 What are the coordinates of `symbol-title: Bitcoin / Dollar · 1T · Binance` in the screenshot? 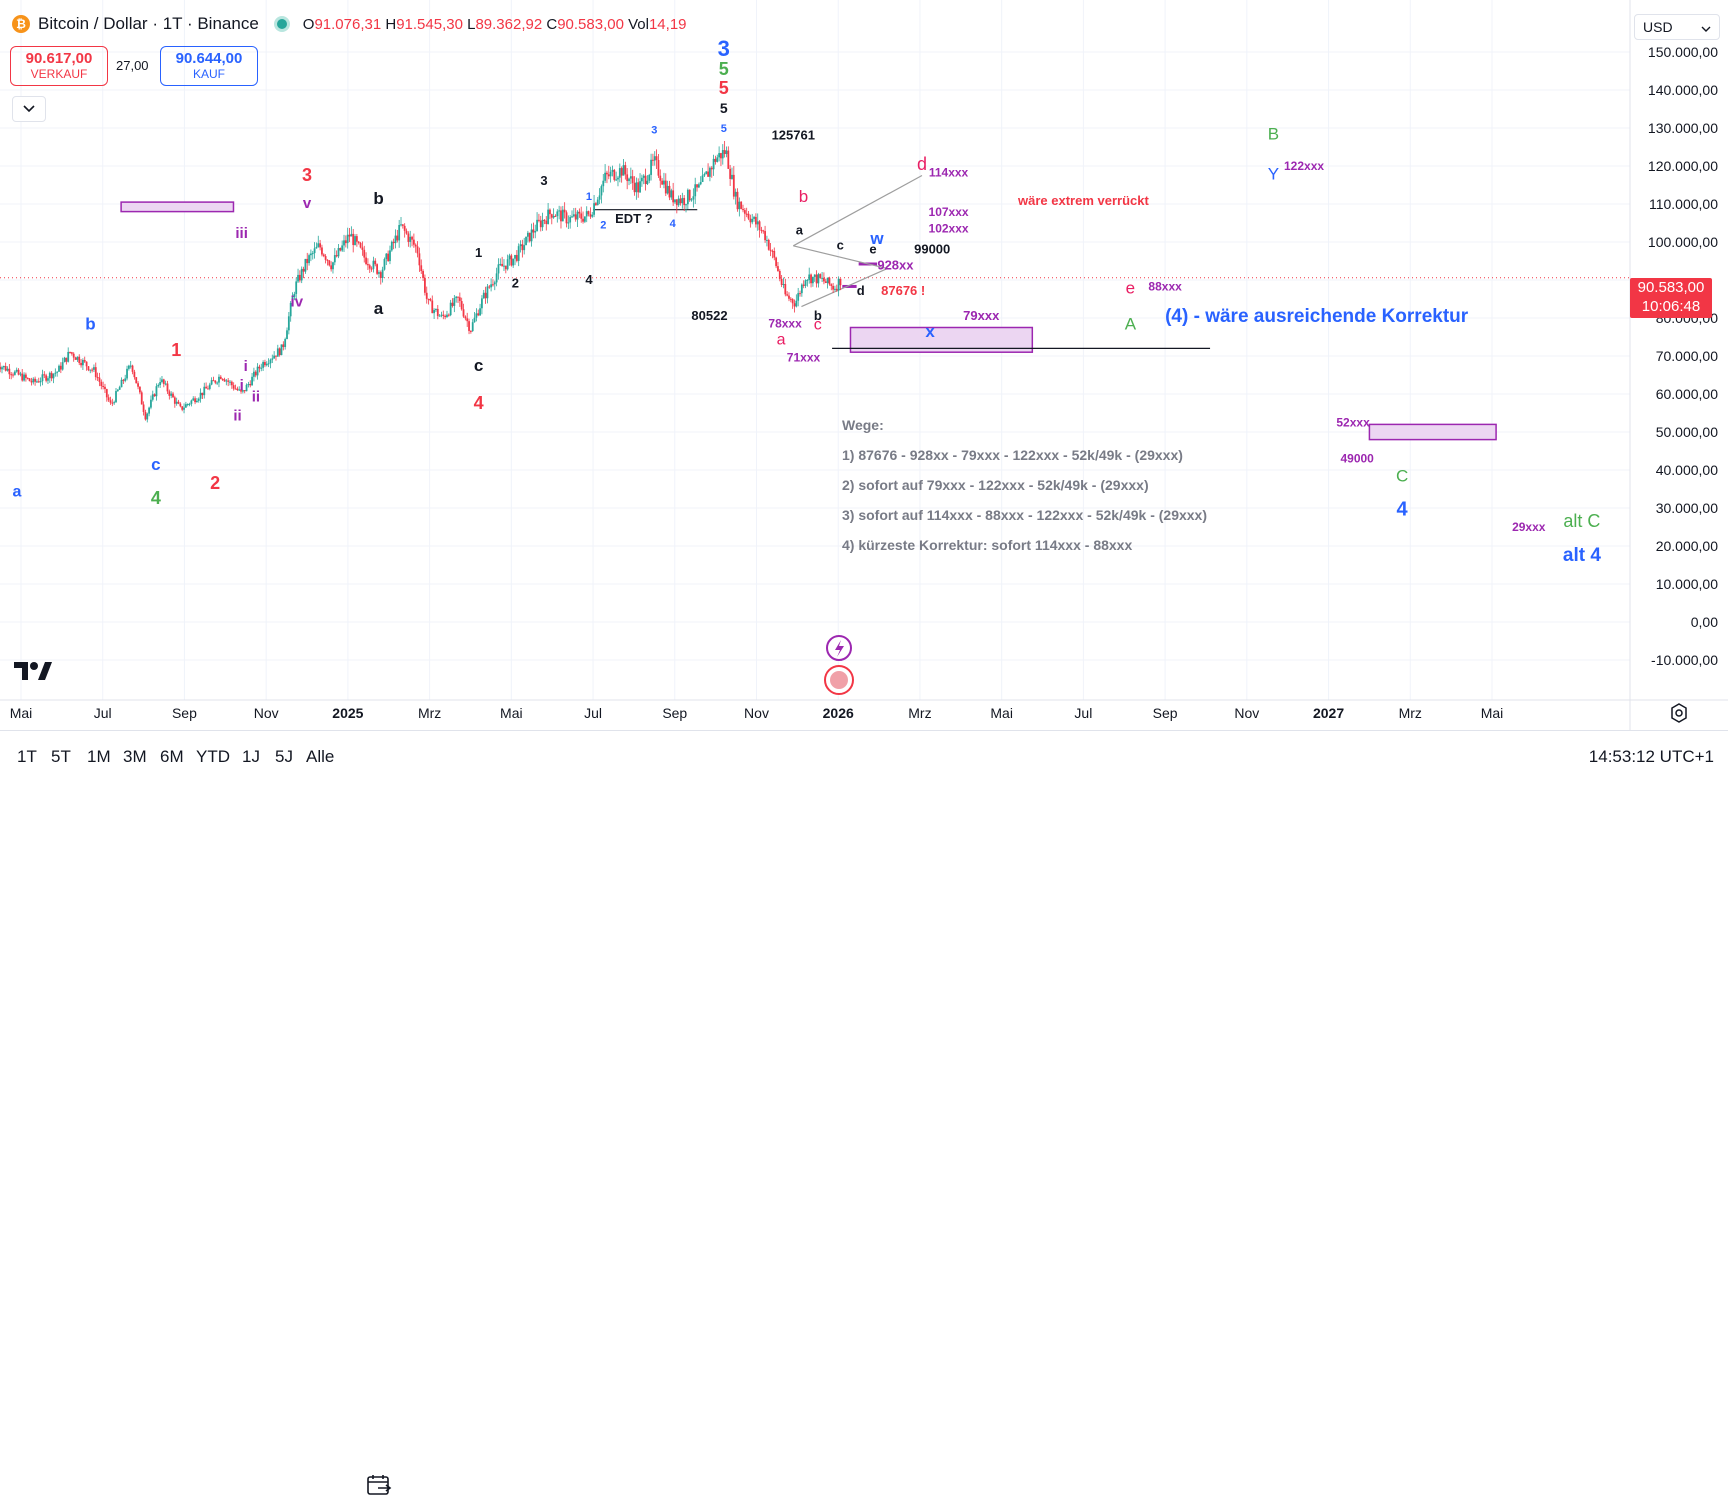 It's located at (148, 23).